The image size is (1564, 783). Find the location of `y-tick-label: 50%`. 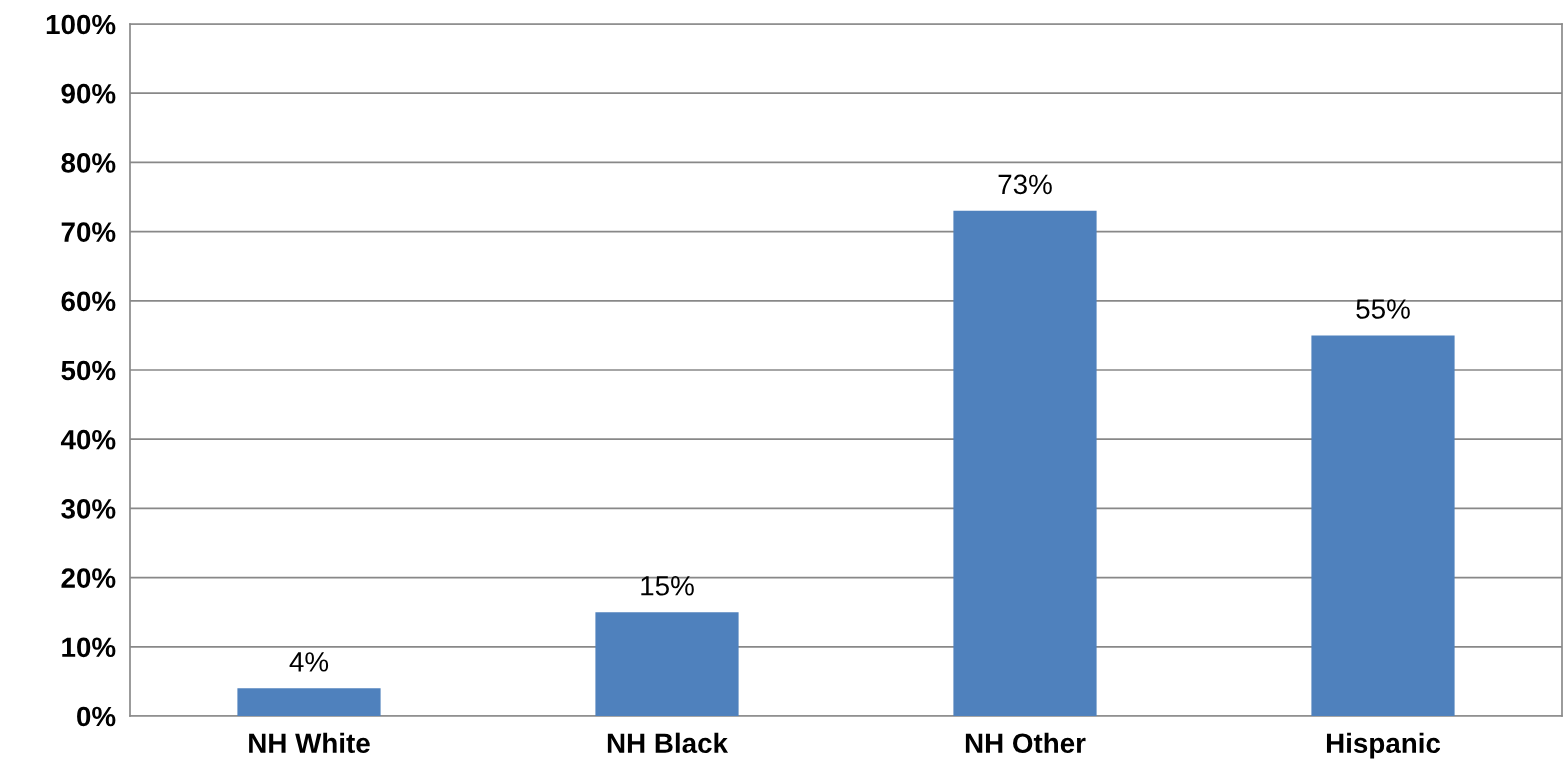

y-tick-label: 50% is located at coordinates (88, 370).